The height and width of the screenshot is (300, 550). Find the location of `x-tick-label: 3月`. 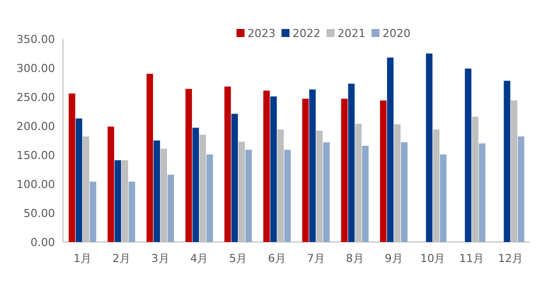

x-tick-label: 3月 is located at coordinates (160, 258).